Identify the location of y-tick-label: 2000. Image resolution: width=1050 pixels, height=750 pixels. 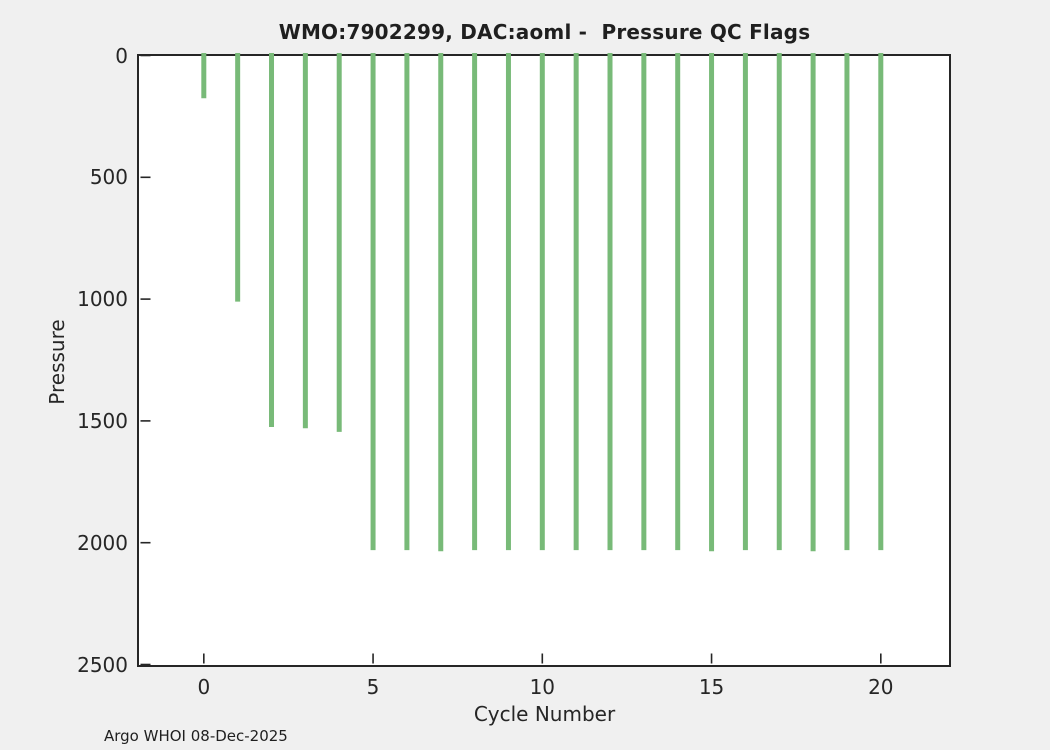
(102, 542).